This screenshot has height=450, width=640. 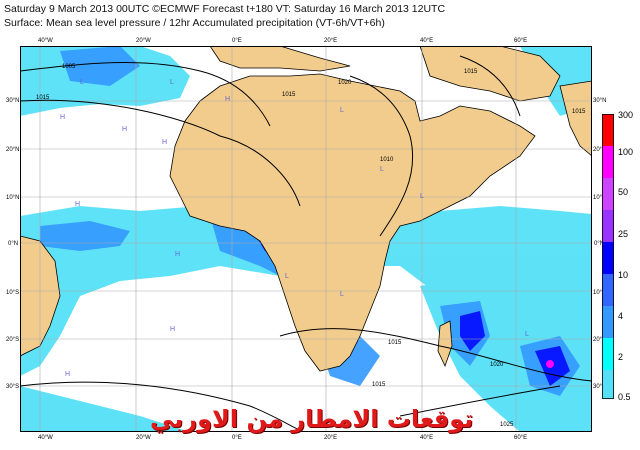 What do you see at coordinates (600, 340) in the screenshot?
I see `right-lat-label: 20°S` at bounding box center [600, 340].